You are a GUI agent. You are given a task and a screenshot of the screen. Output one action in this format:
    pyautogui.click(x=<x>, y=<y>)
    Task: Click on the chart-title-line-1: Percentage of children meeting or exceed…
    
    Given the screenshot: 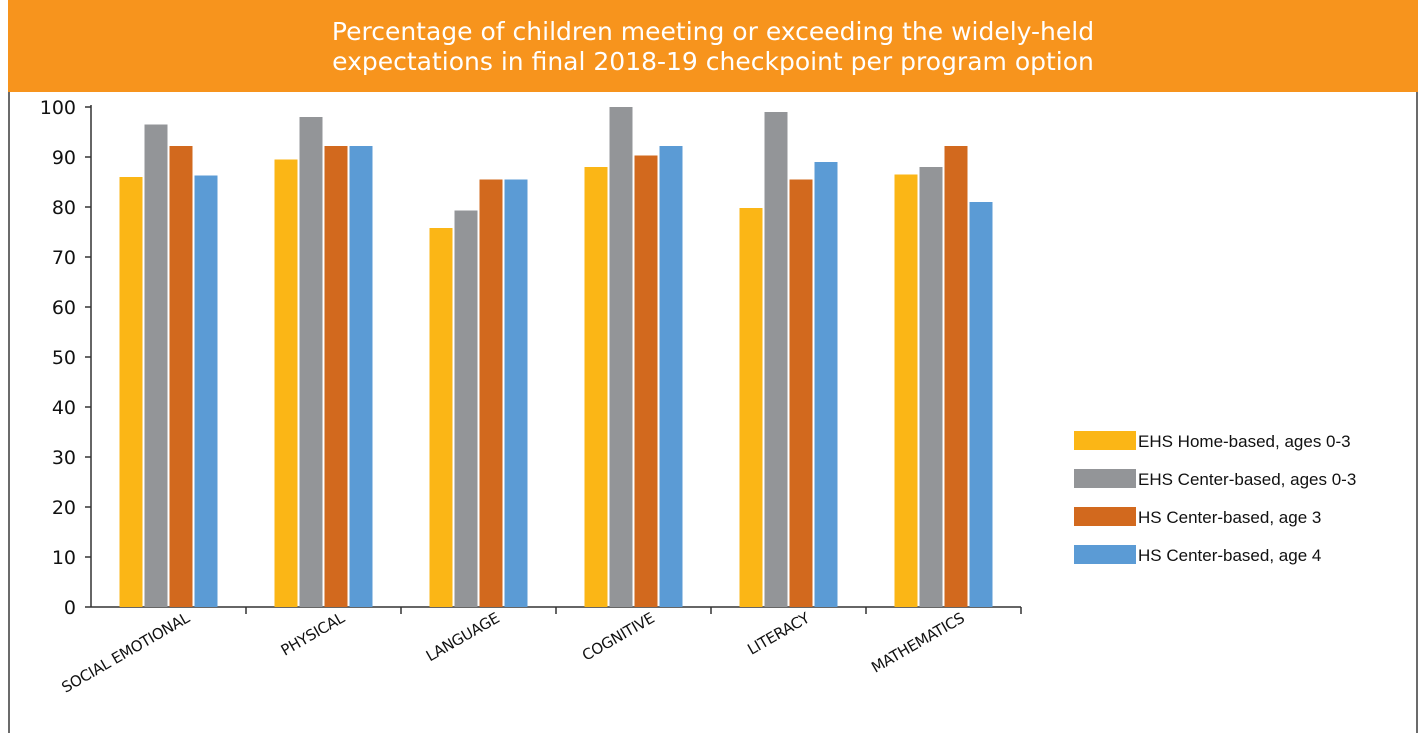 What is the action you would take?
    pyautogui.click(x=713, y=31)
    